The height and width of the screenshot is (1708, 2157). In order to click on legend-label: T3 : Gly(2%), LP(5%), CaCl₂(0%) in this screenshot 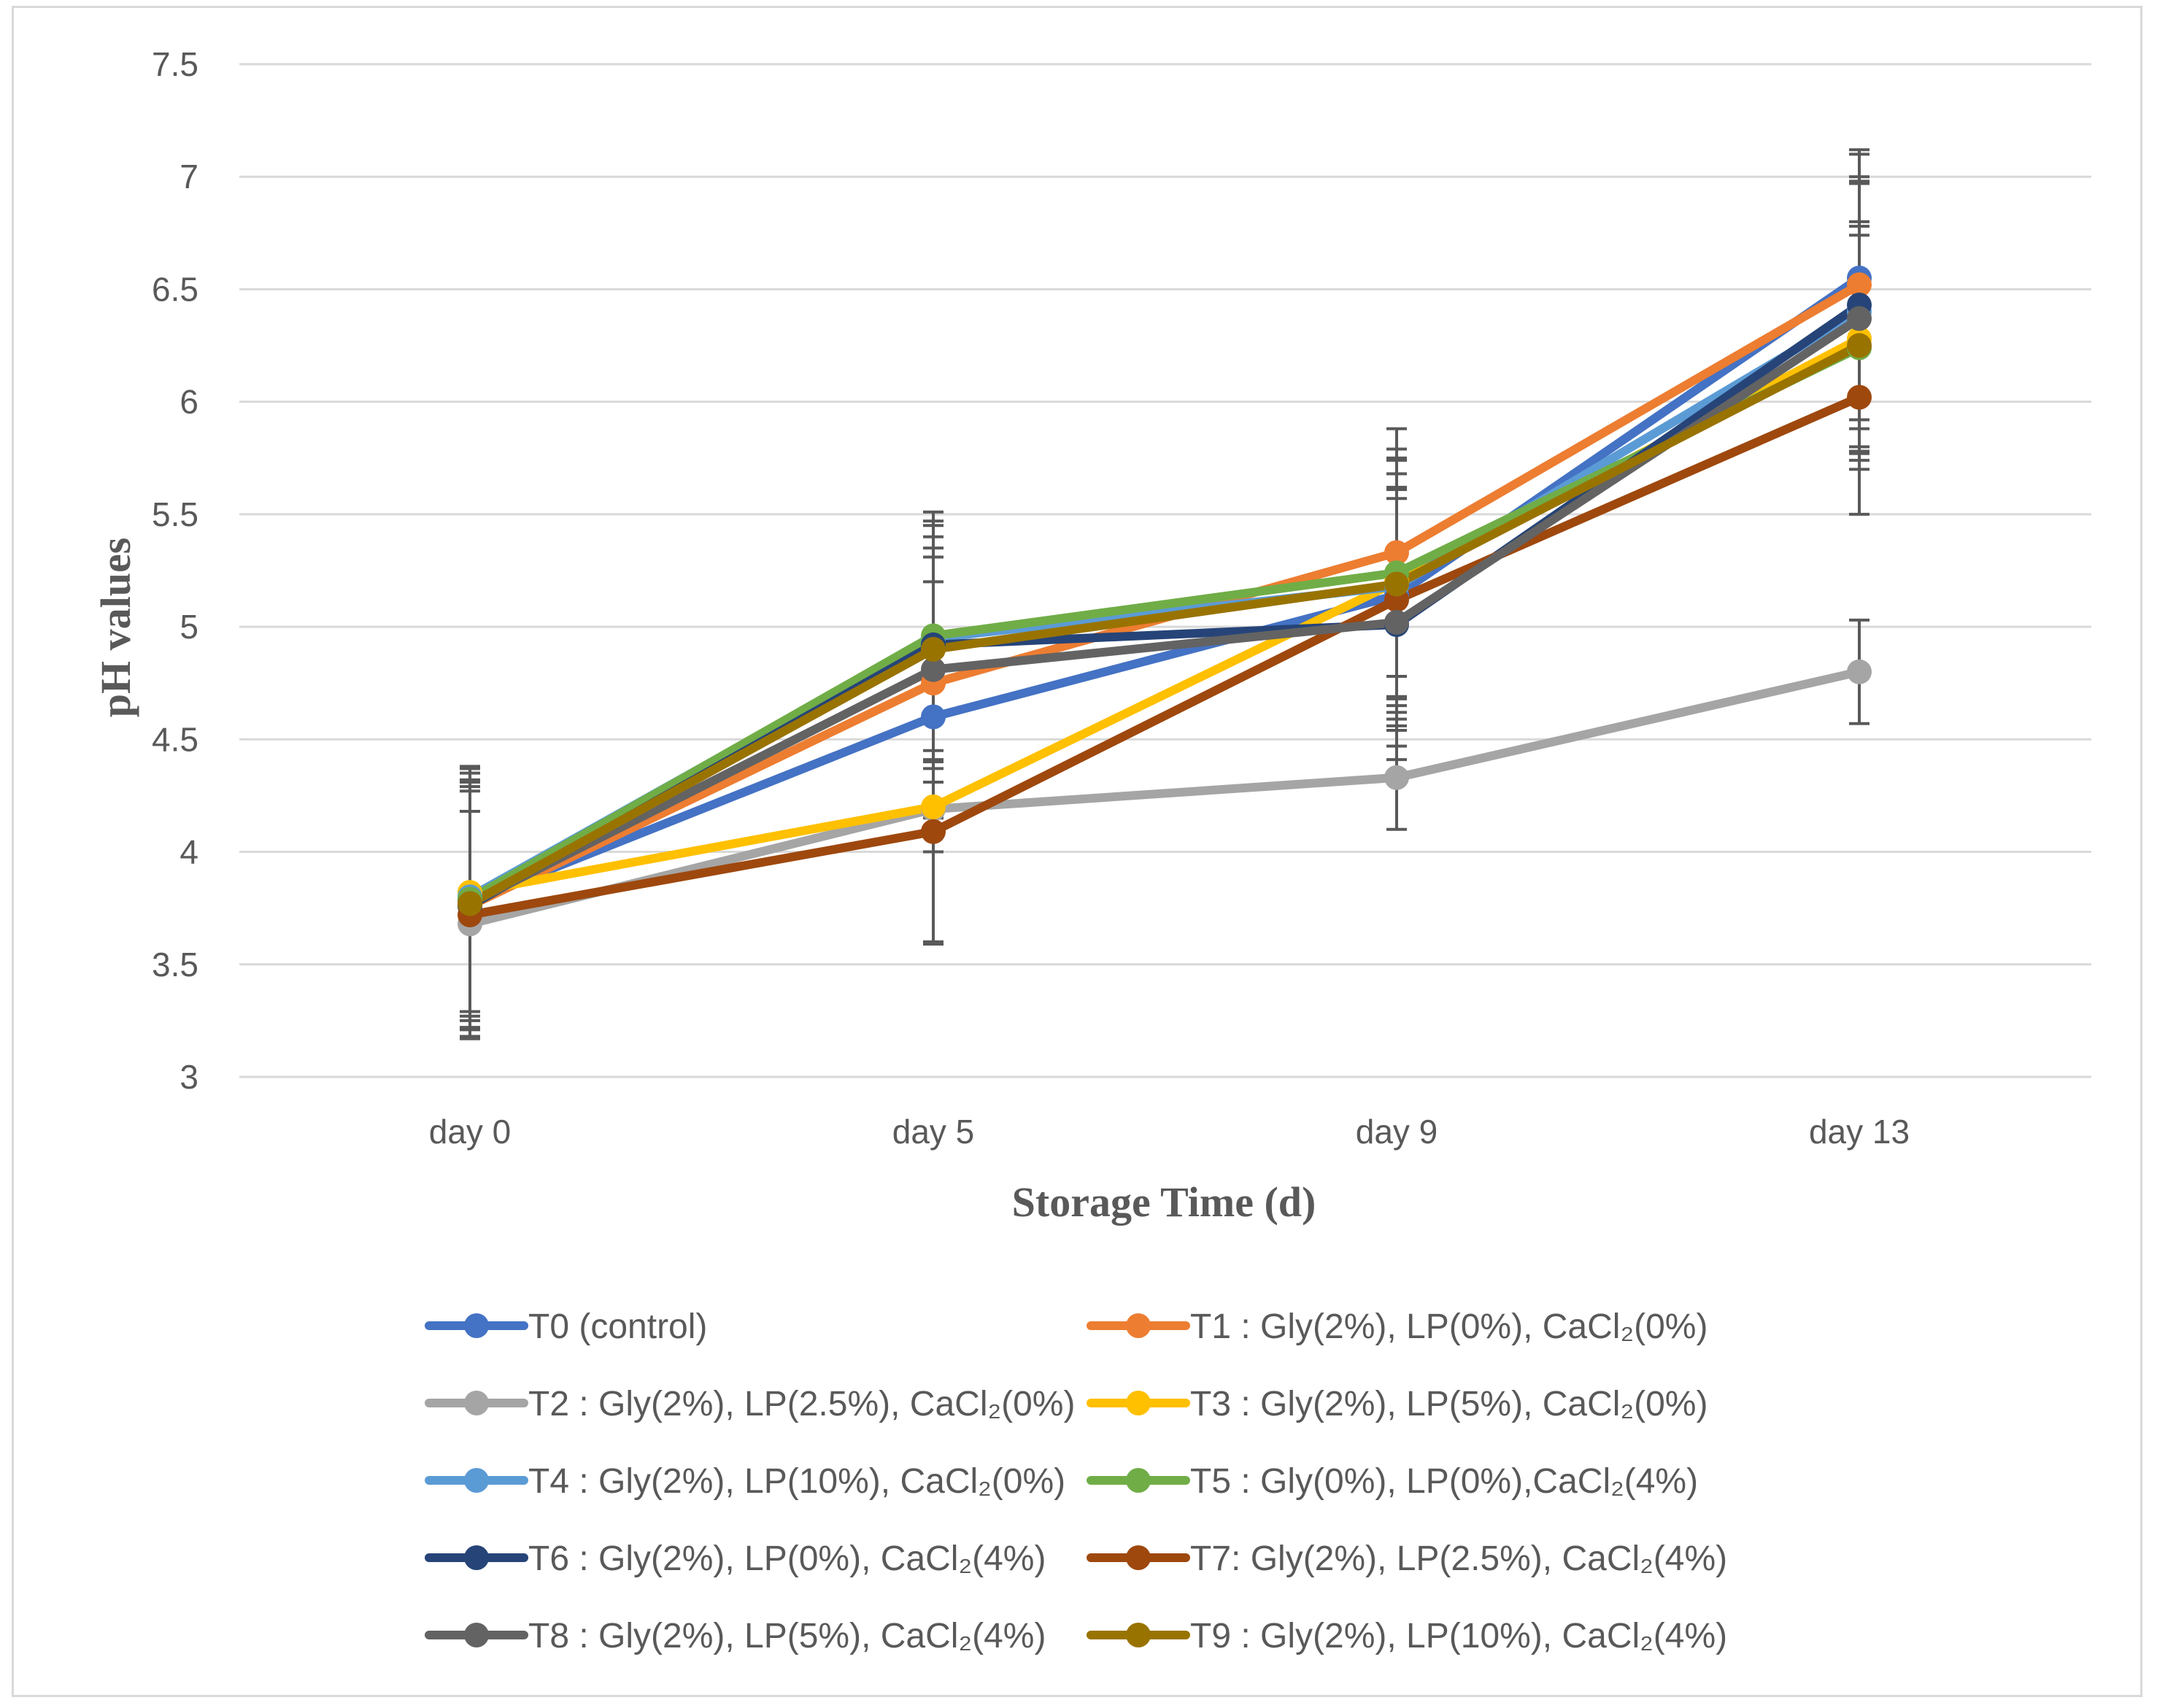, I will do `click(1449, 1404)`.